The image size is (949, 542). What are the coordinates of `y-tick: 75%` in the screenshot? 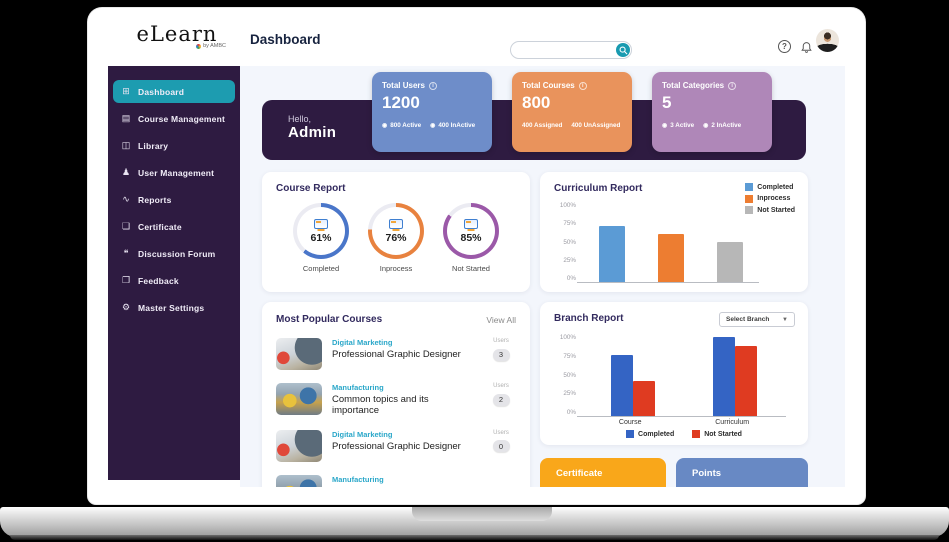 It's located at (569, 356).